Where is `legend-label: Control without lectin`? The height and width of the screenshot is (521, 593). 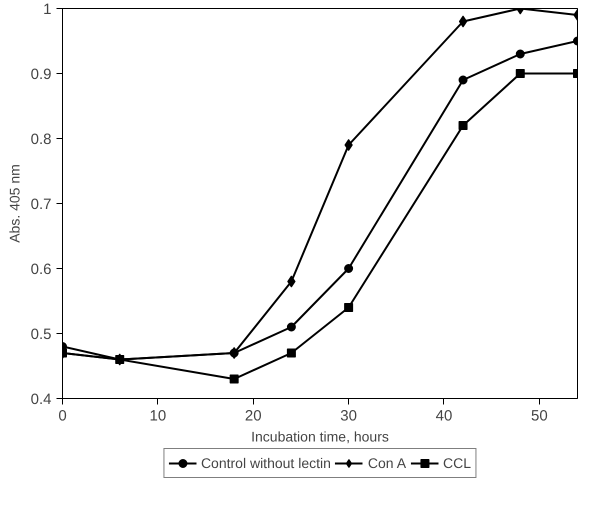 legend-label: Control without lectin is located at coordinates (265, 463).